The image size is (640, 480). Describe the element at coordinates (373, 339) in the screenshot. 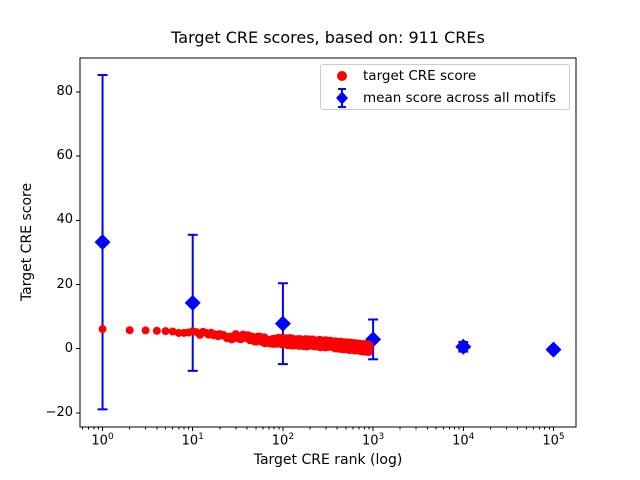

I see `mean-score-diamond` at that location.